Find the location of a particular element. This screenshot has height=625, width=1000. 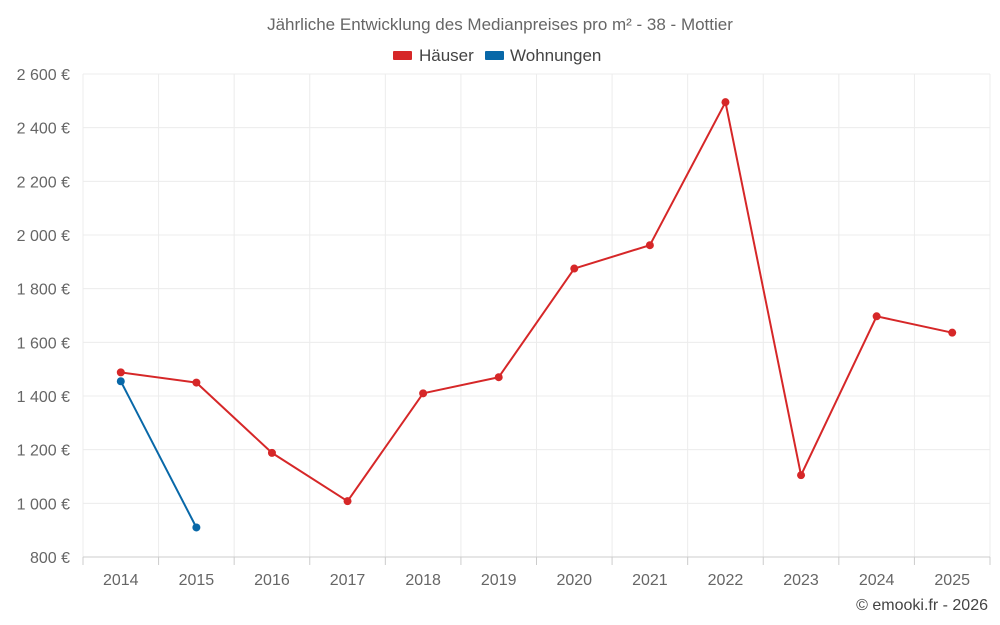

y-tick-label: 2 600 € is located at coordinates (43, 75).